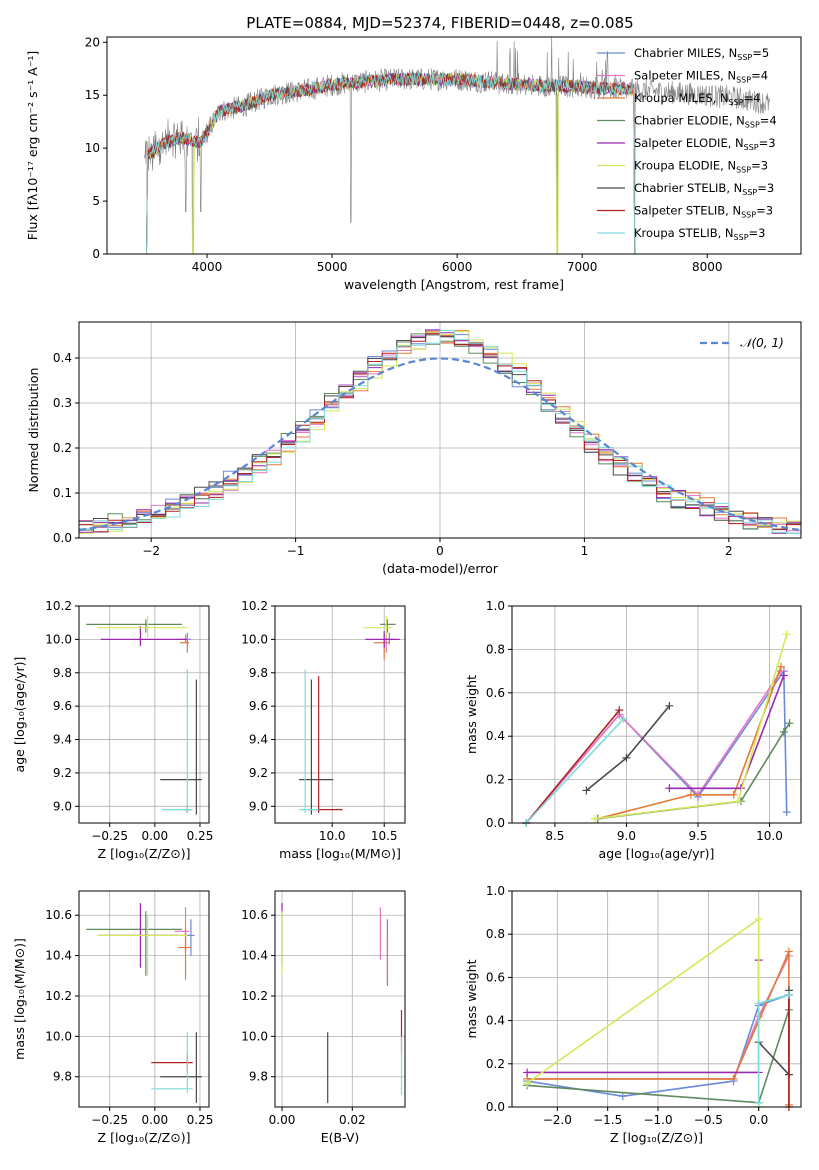 The width and height of the screenshot is (819, 1170). I want to click on x-tick-label: 0.0, so click(758, 1120).